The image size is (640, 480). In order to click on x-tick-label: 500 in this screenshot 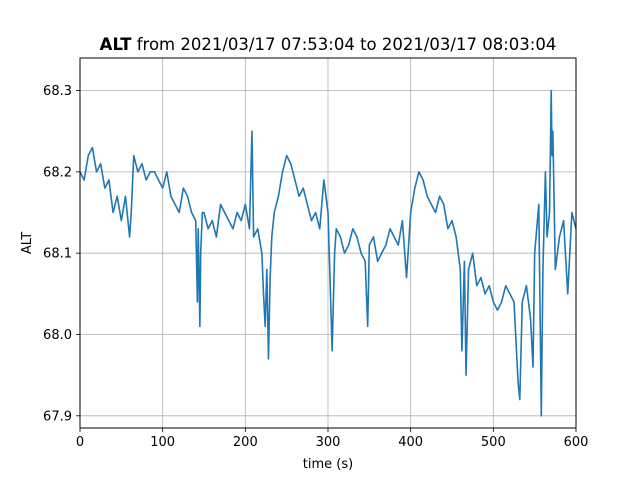, I will do `click(493, 442)`.